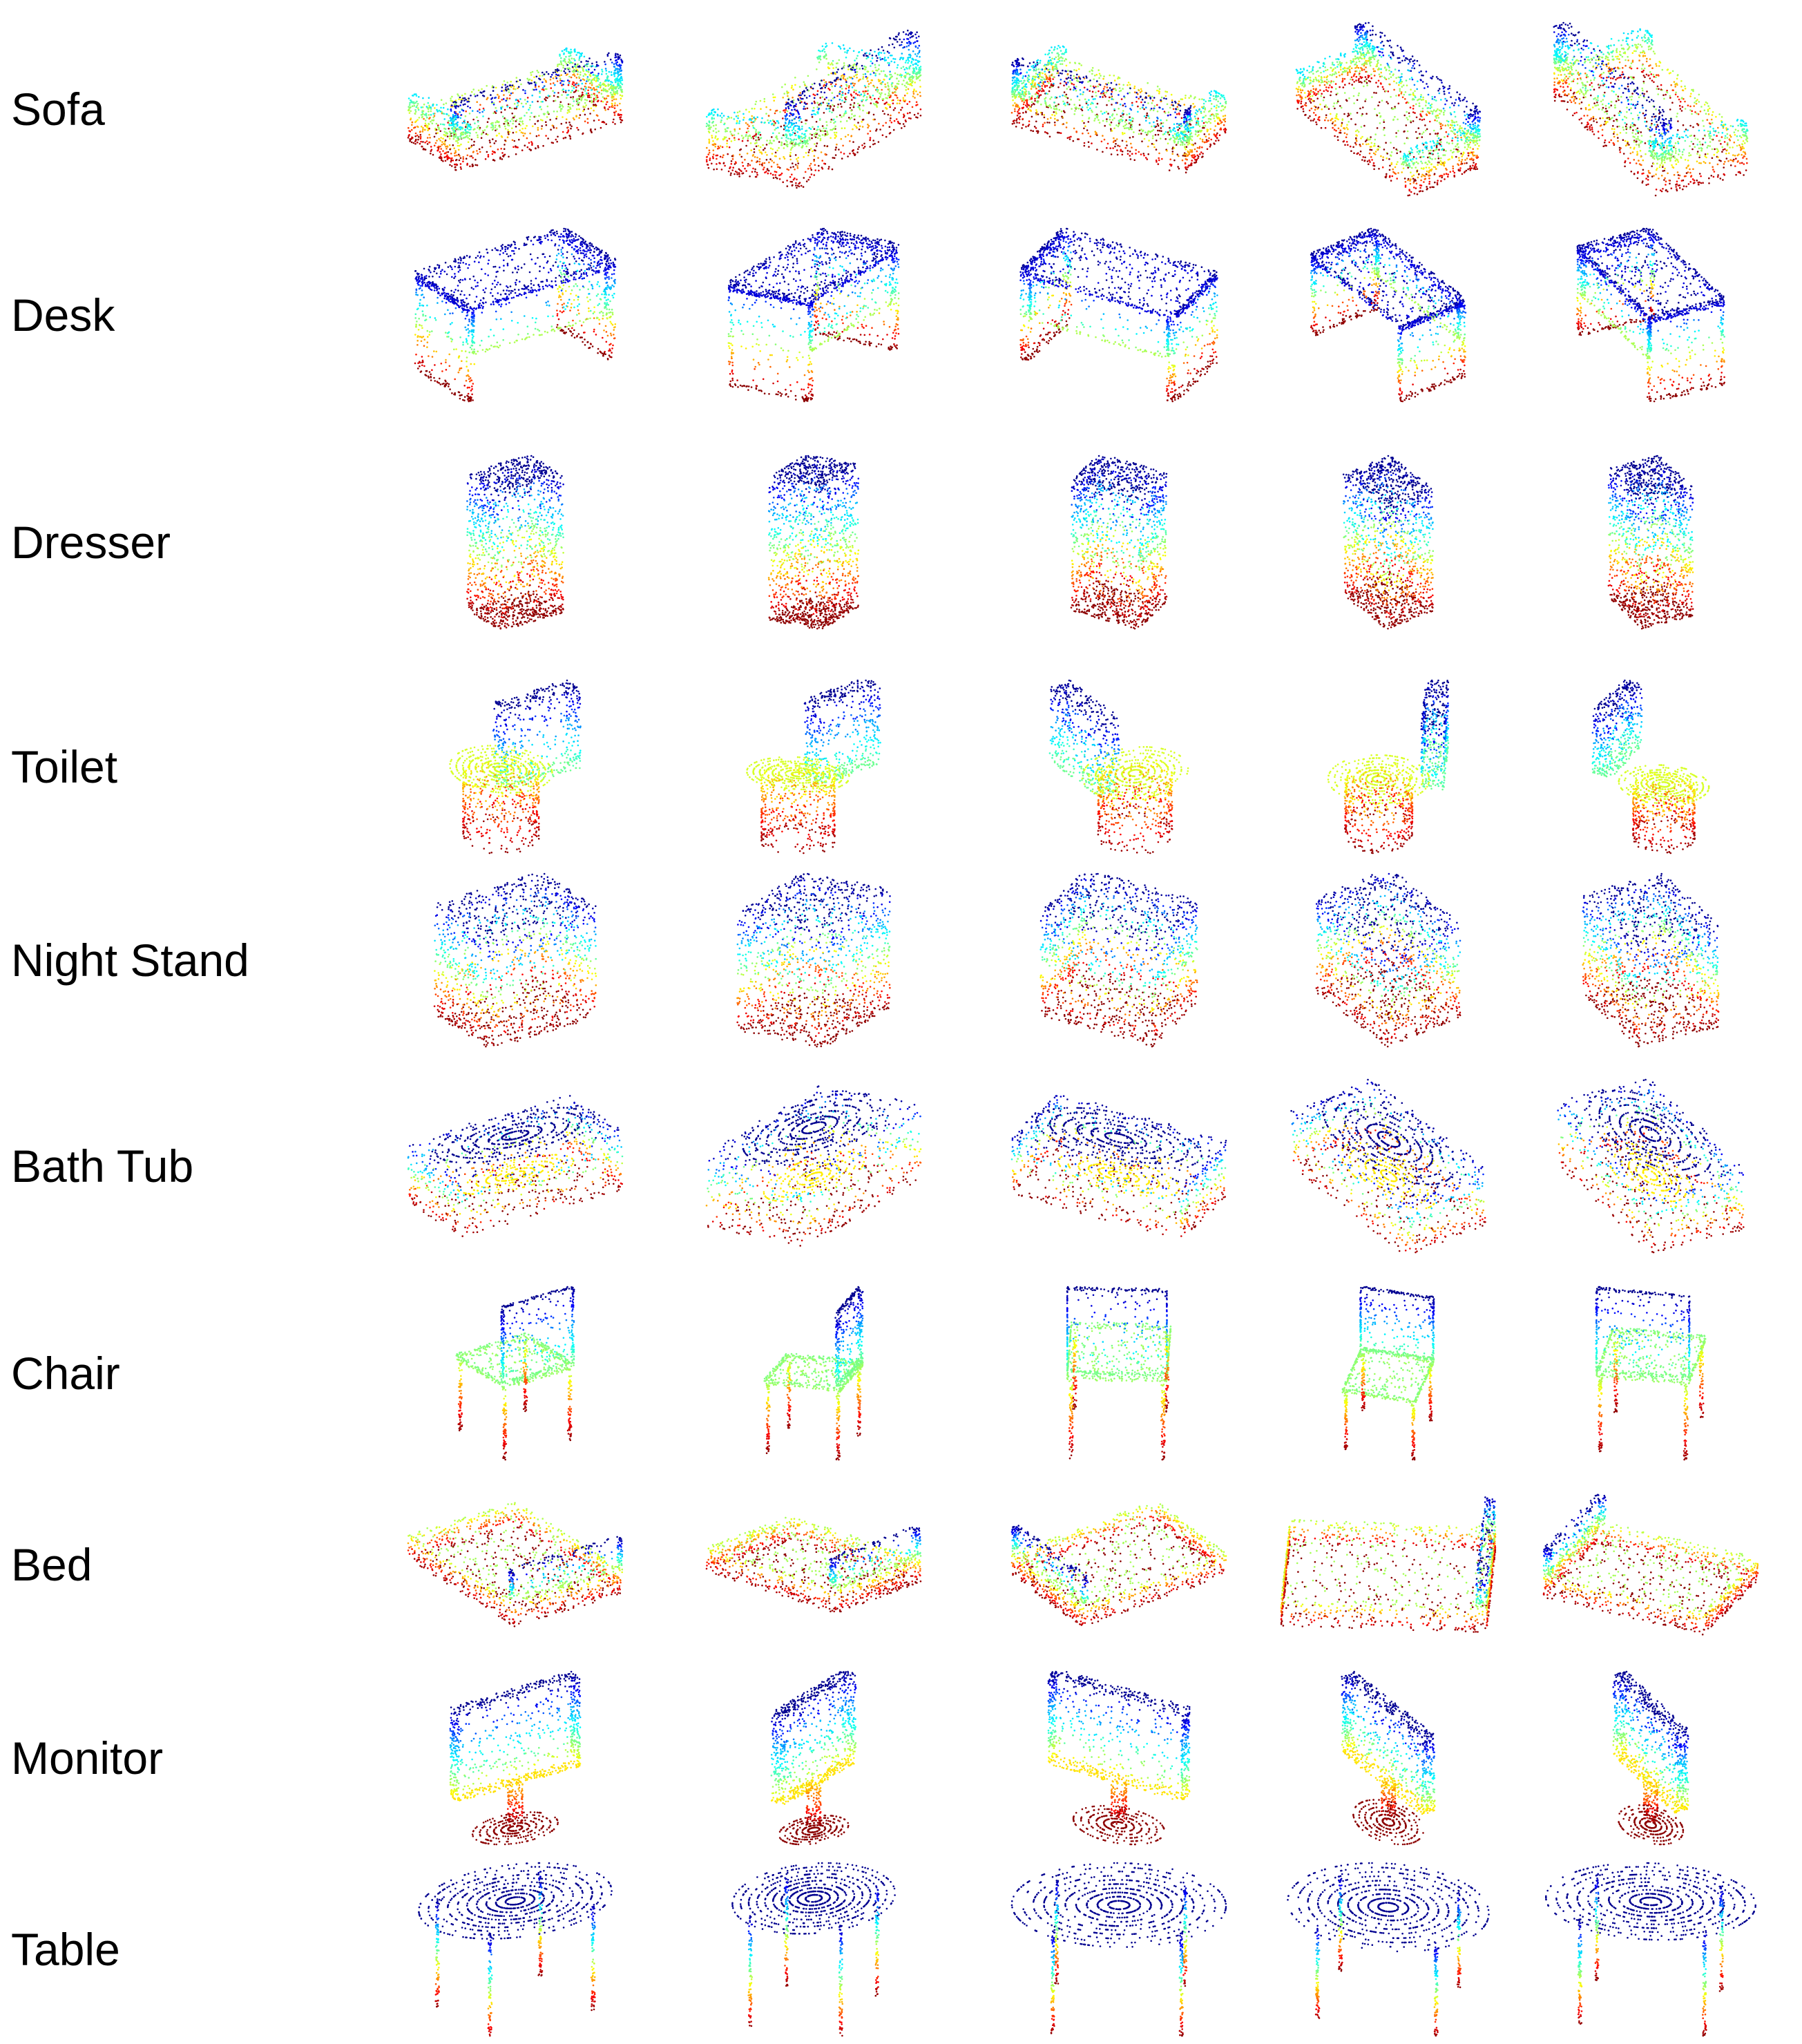 The image size is (1802, 2044). Describe the element at coordinates (65, 1949) in the screenshot. I see `category-label: Table` at that location.